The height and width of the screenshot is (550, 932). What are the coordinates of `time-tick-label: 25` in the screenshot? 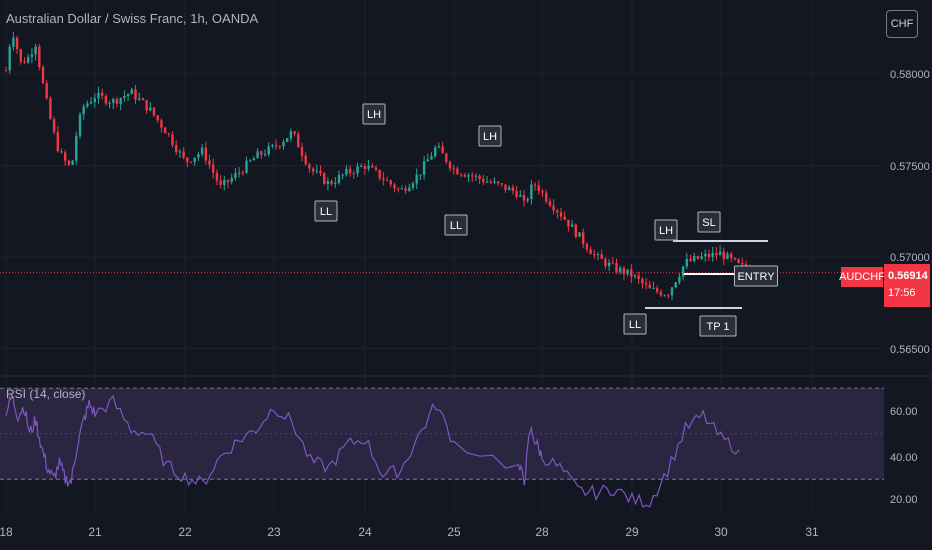 It's located at (454, 532).